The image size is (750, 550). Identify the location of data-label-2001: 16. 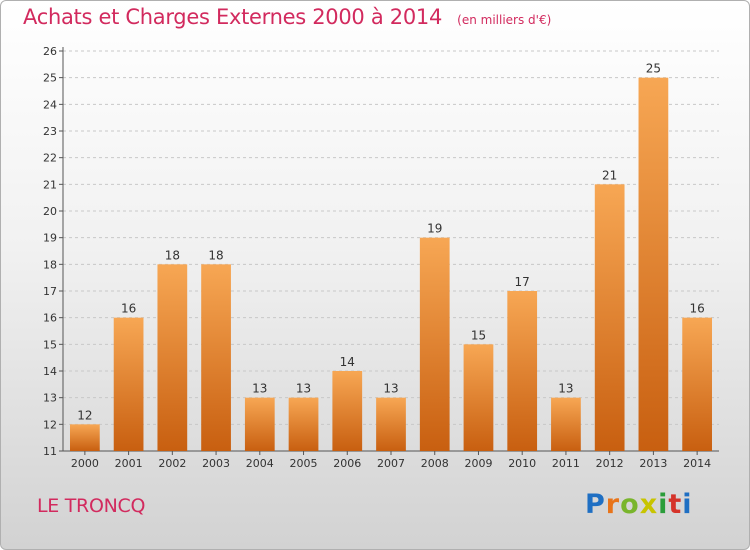
(128, 309).